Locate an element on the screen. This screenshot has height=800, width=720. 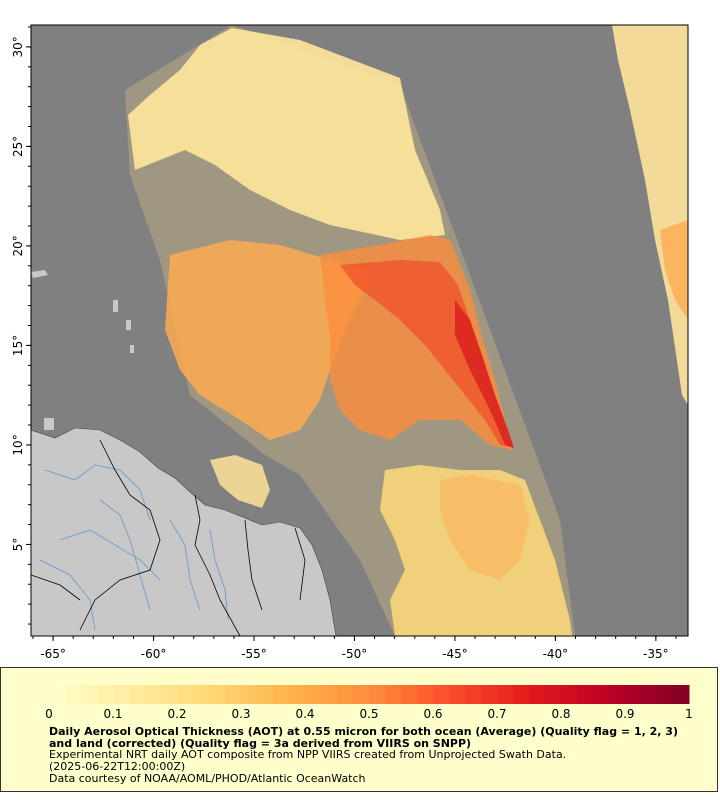
colorbar-tick-label: 0.2 is located at coordinates (176, 714).